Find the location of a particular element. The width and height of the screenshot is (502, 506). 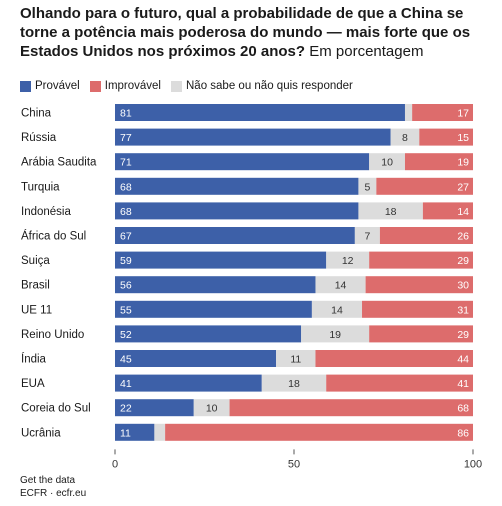

x-tick-label: 0 is located at coordinates (115, 463).